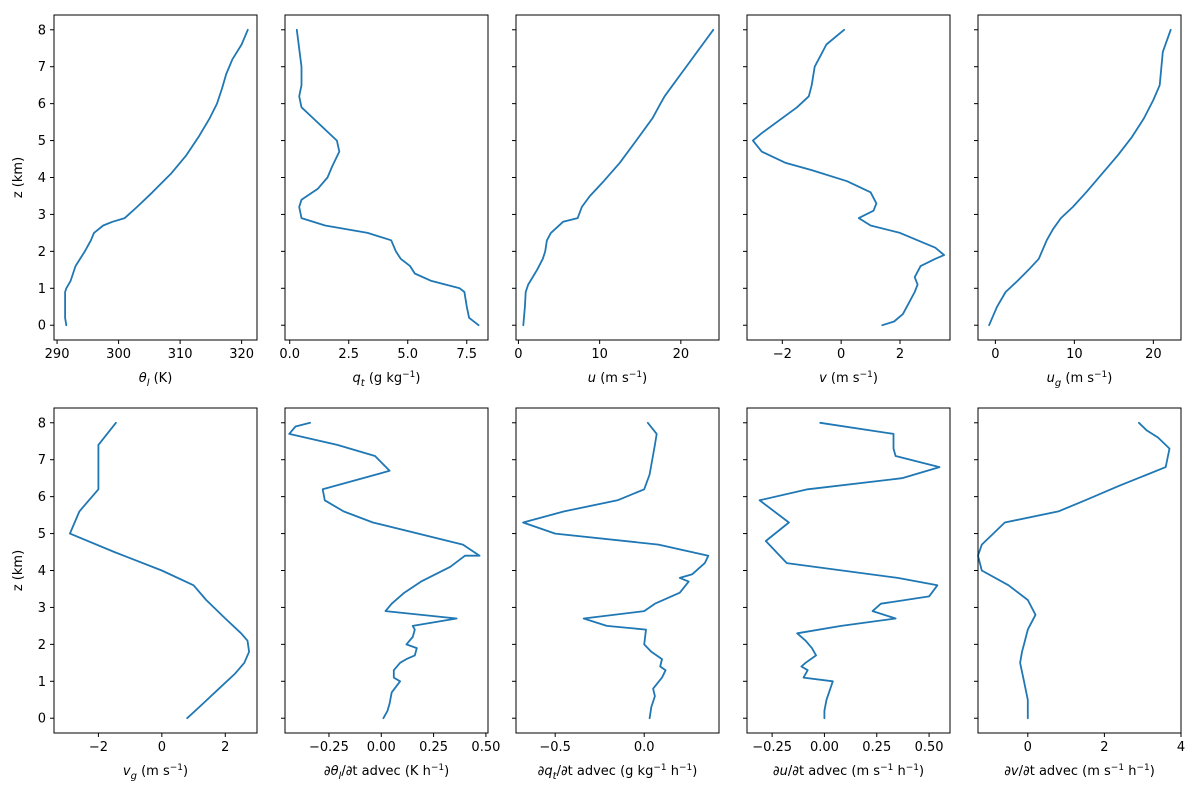 The width and height of the screenshot is (1200, 800). Describe the element at coordinates (617, 378) in the screenshot. I see `x-axis-label: u (m s−1)` at that location.